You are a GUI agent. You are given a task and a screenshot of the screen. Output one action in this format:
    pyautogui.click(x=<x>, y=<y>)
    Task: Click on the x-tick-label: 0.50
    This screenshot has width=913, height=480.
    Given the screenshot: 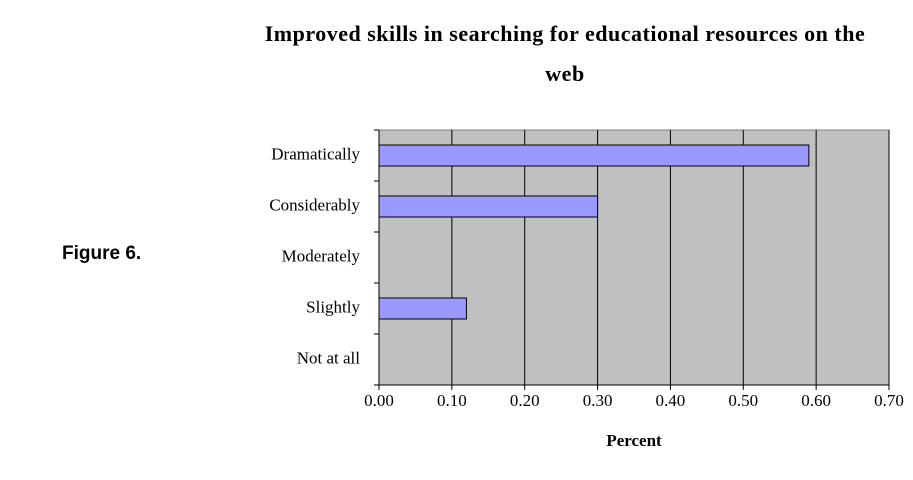 What is the action you would take?
    pyautogui.click(x=743, y=400)
    